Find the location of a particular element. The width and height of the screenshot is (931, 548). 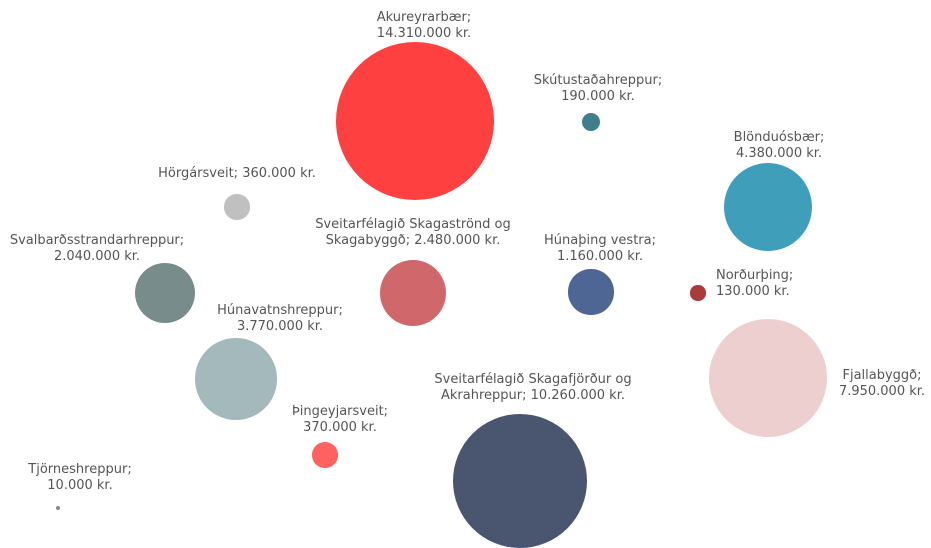

bubble-label: Blönduósbær; 4.380.000 kr. is located at coordinates (779, 145).